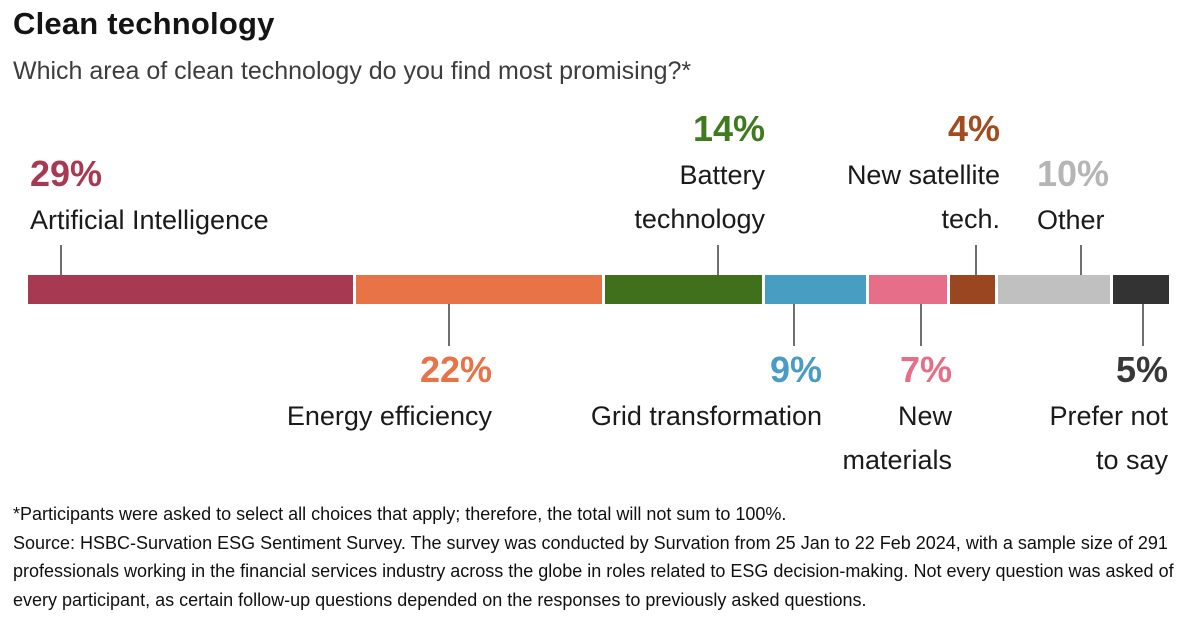 The image size is (1200, 630). What do you see at coordinates (897, 460) in the screenshot?
I see `category-new-materials-line2: materials` at bounding box center [897, 460].